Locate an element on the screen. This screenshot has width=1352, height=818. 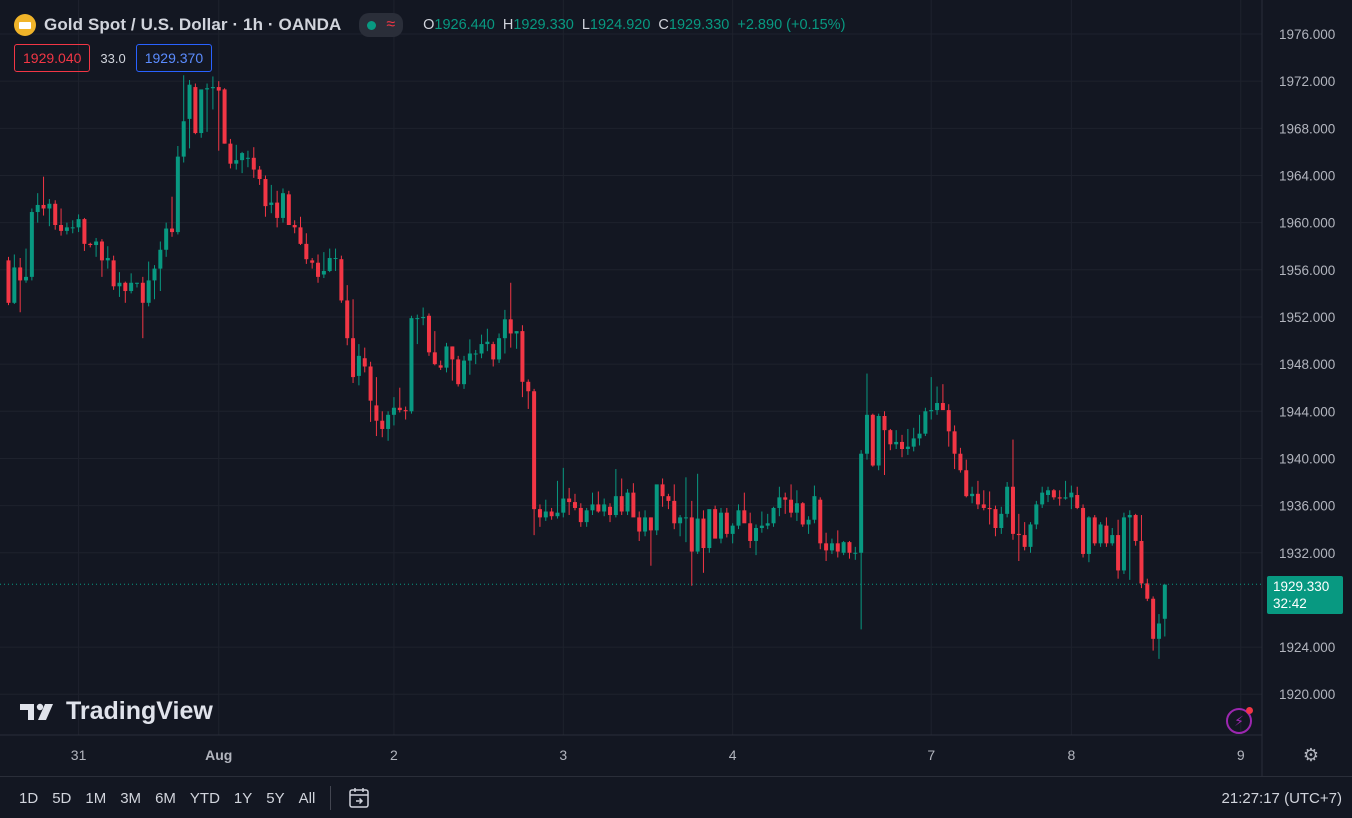
low-value: 1924.920 is located at coordinates (620, 25).